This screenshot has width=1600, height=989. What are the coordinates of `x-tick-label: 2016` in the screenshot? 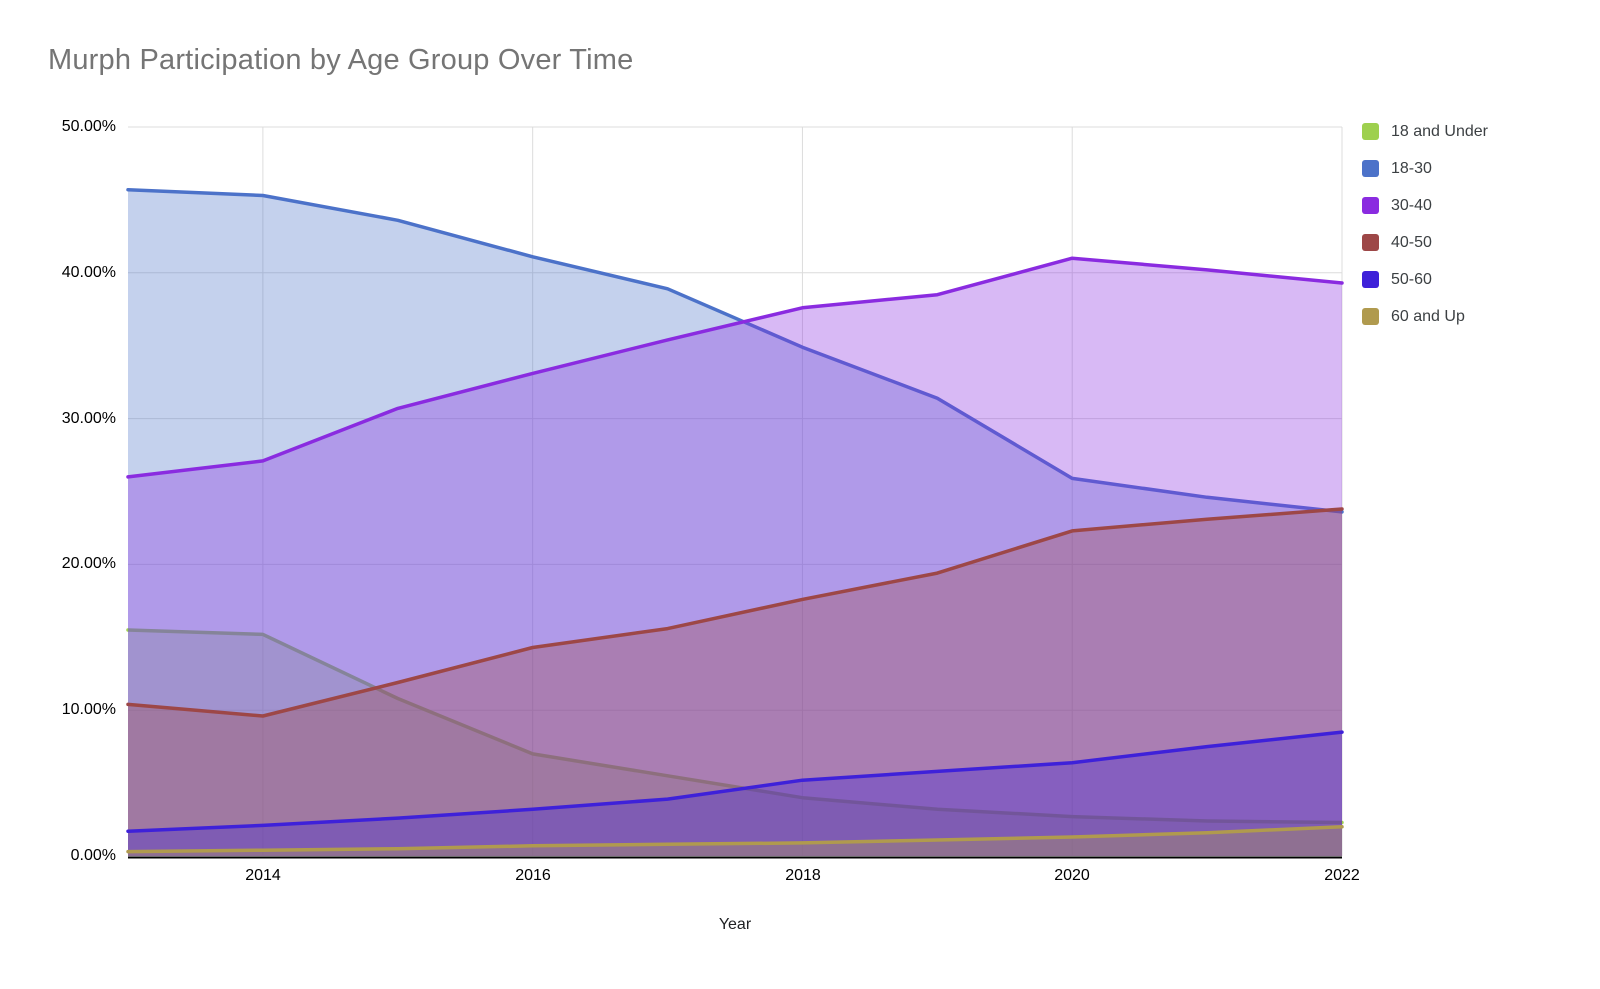 It's located at (533, 875).